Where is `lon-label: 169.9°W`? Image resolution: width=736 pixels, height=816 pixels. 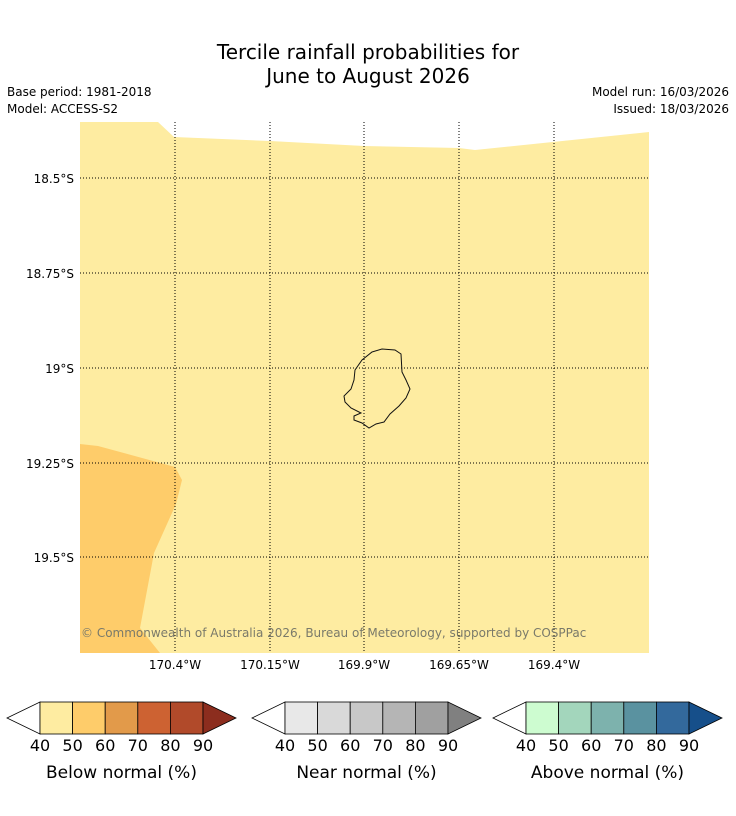 lon-label: 169.9°W is located at coordinates (364, 665).